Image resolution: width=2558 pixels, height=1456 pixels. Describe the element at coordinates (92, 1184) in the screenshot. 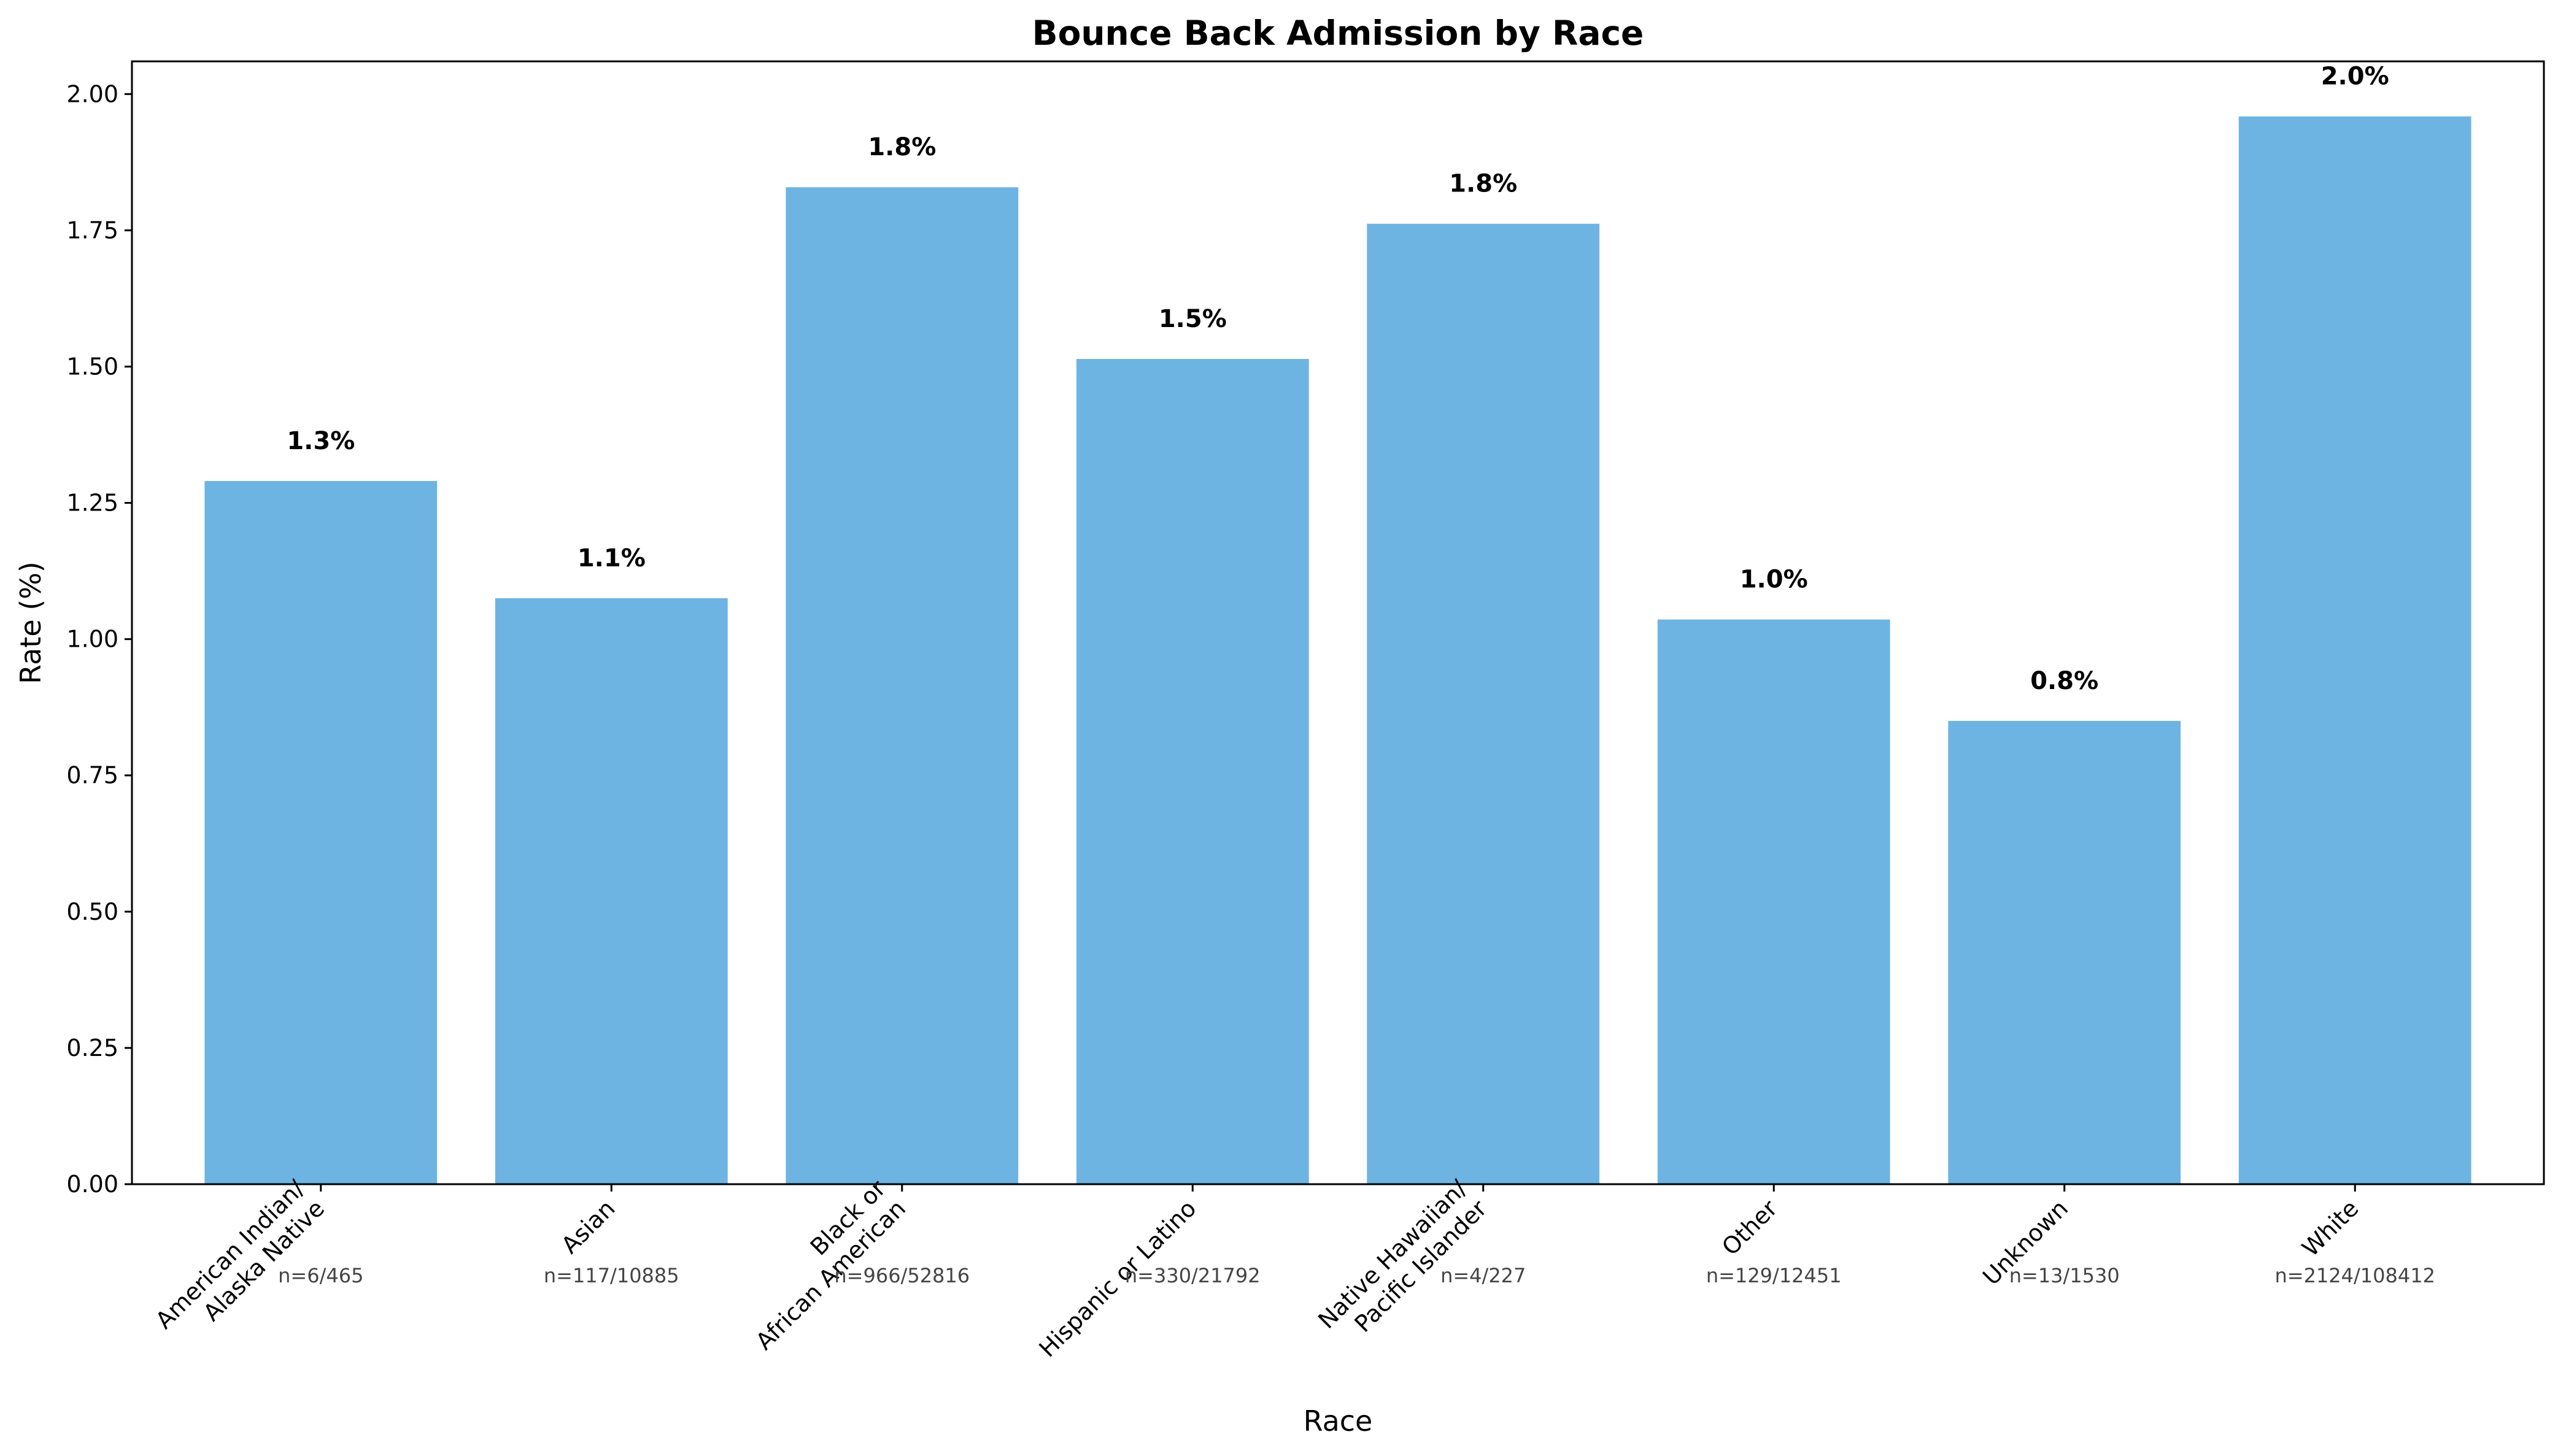

I see `y-tick-label-0: 0.00` at that location.